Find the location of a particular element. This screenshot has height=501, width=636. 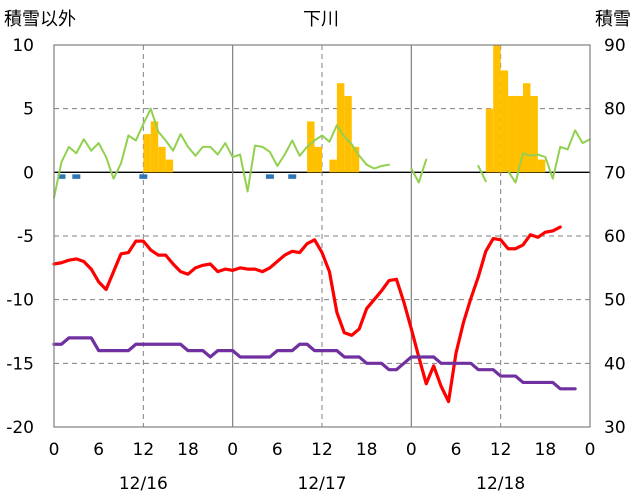

right-axis-title: 積雪 is located at coordinates (613, 19).